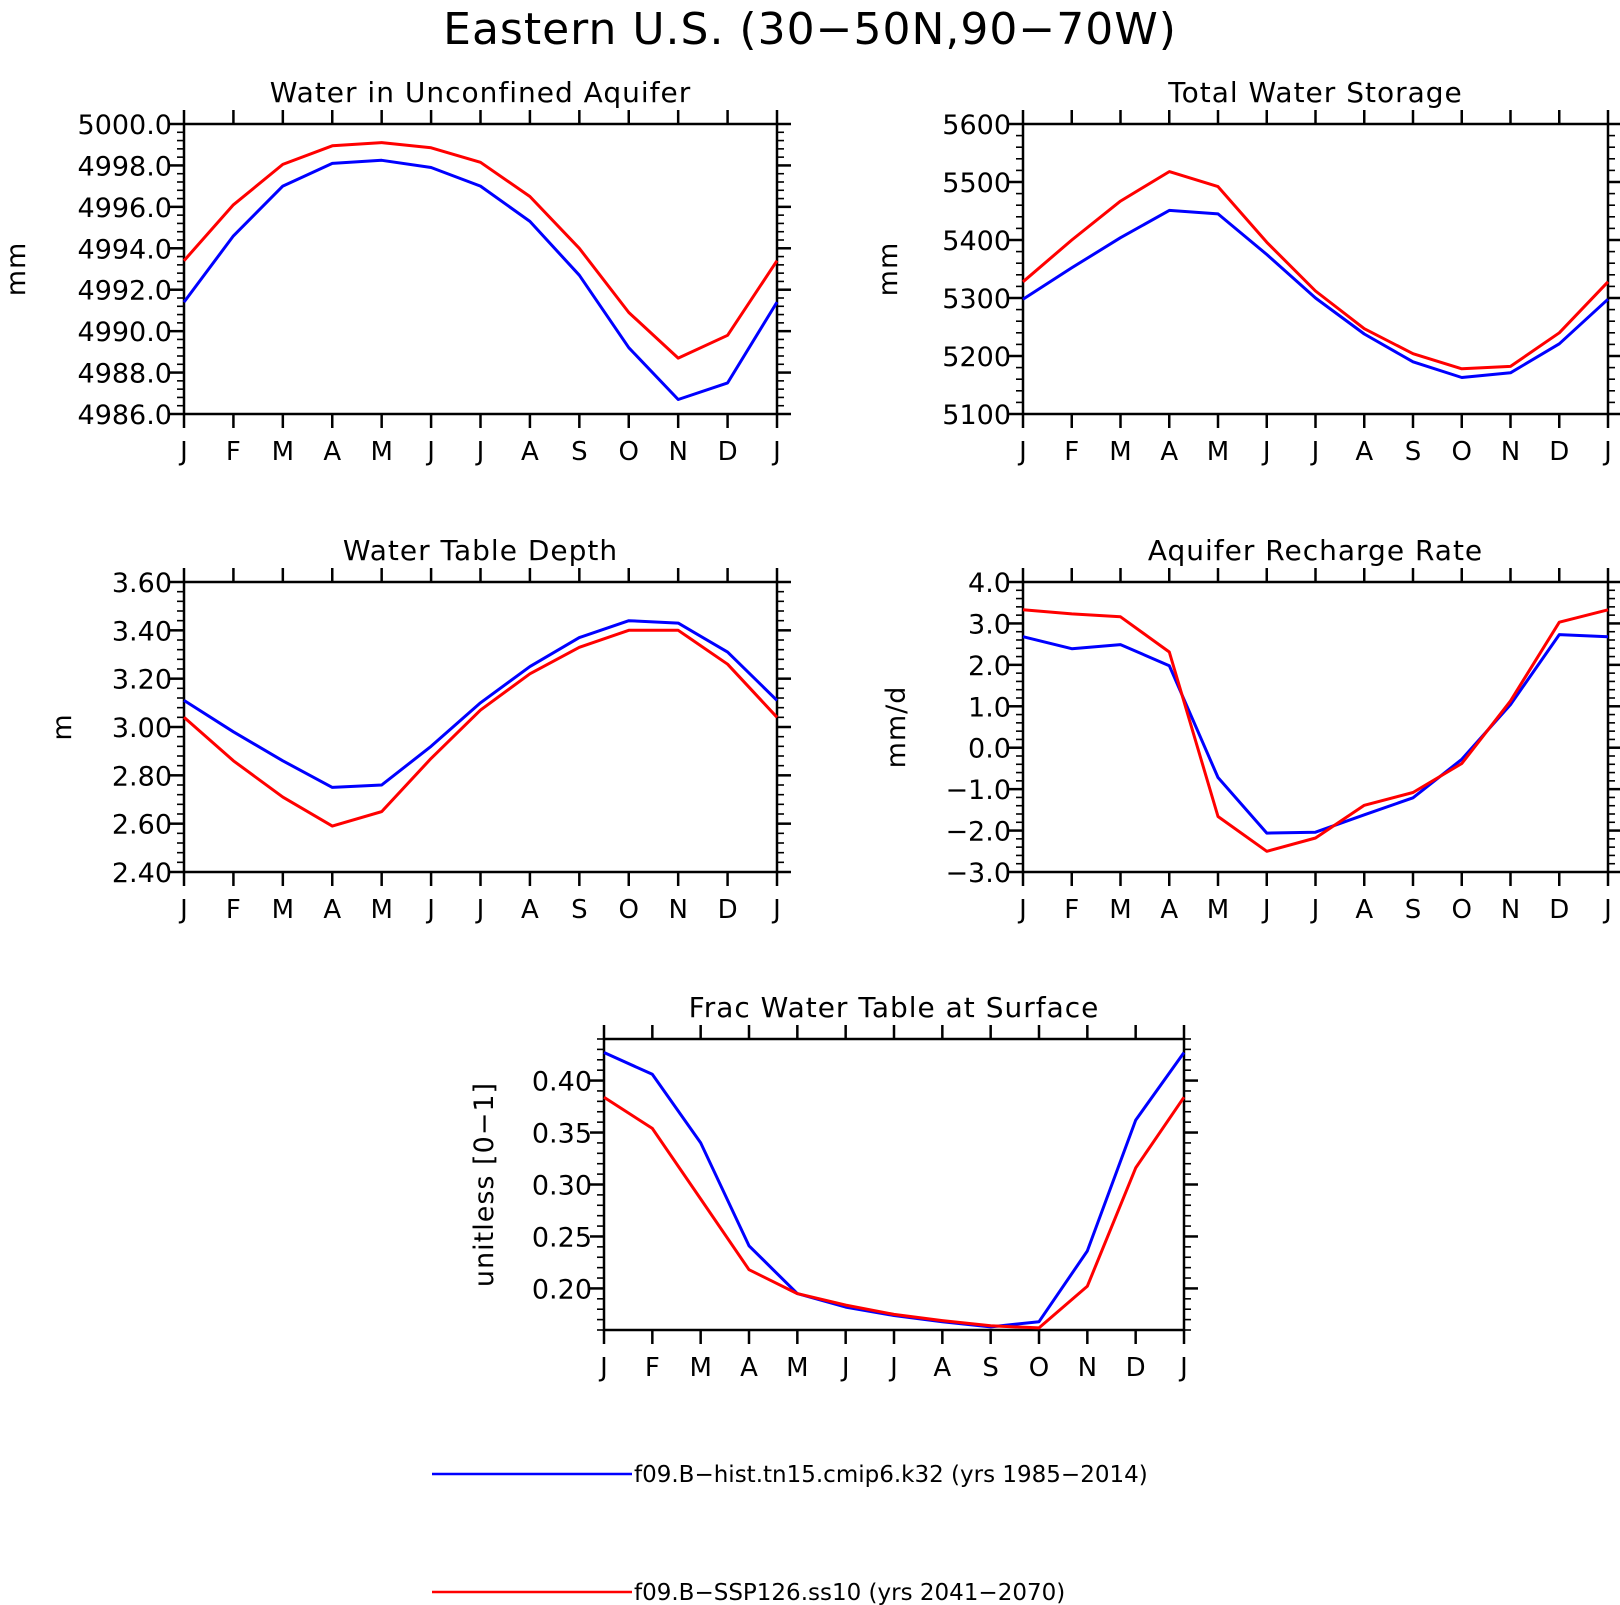  I want to click on y-tick-label: 2.40, so click(142, 873).